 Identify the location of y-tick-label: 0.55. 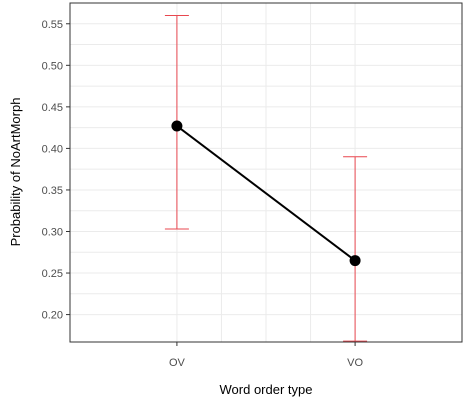
(52, 25).